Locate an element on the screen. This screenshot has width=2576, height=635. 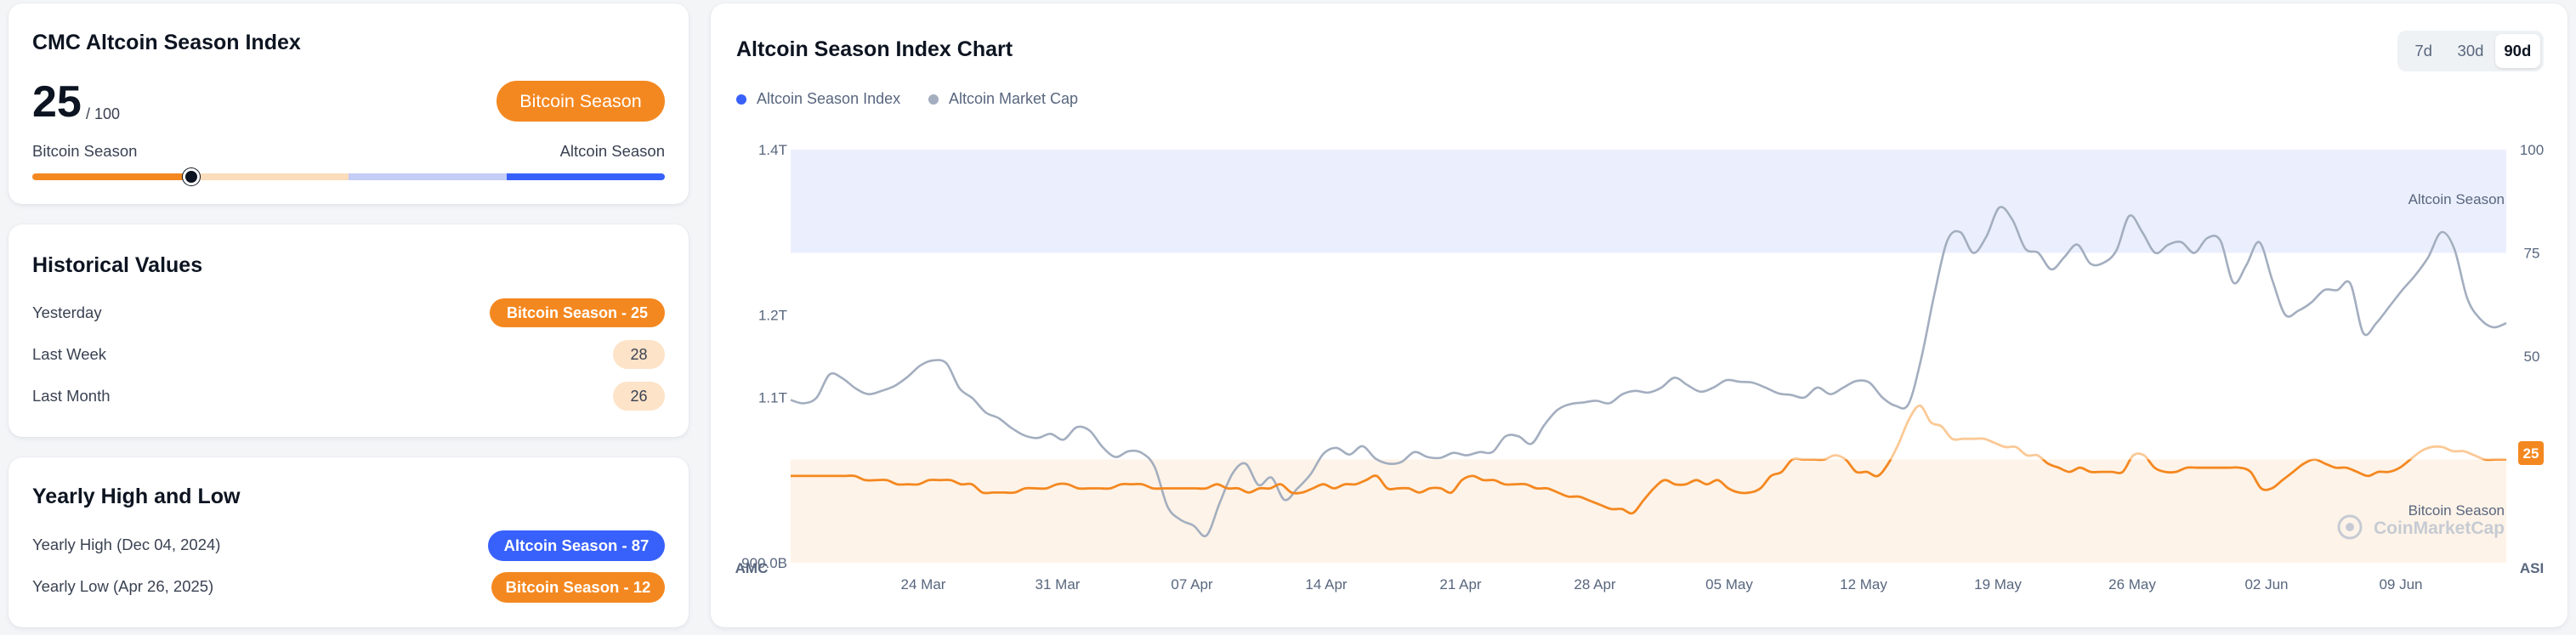
left-axis-tick-label: 1.2T is located at coordinates (773, 315).